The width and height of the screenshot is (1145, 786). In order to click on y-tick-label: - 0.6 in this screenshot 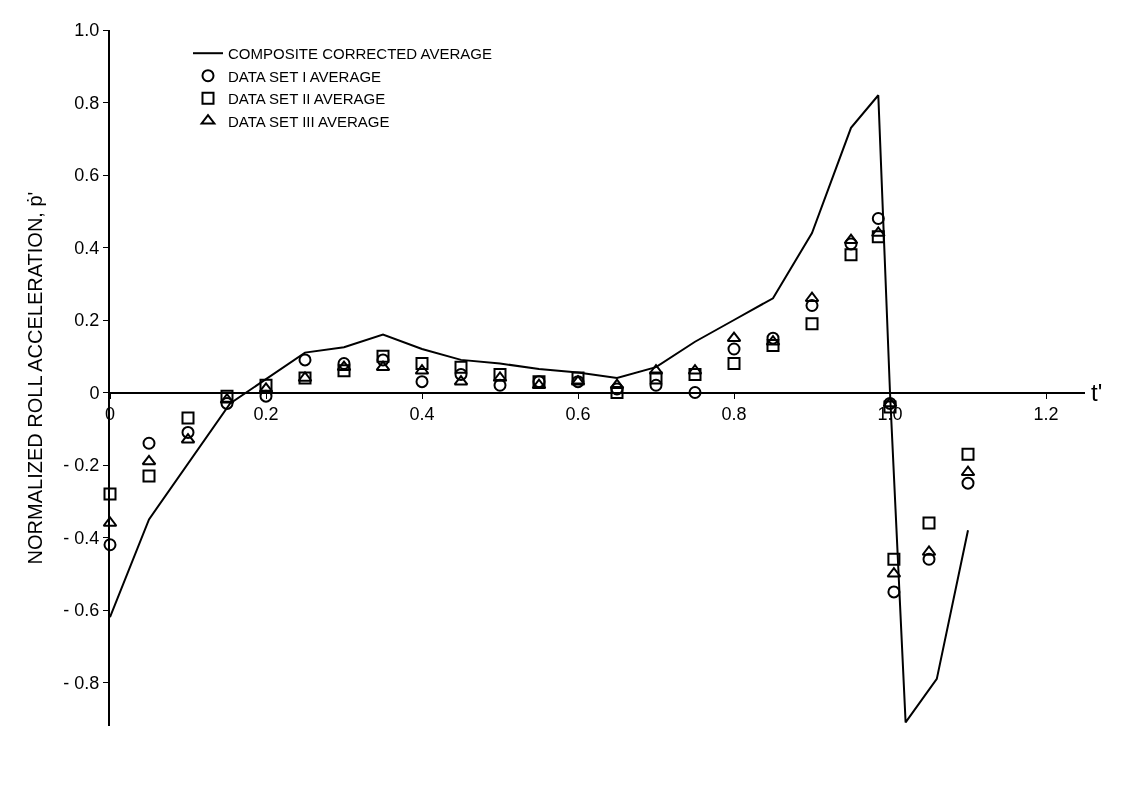, I will do `click(81, 610)`.